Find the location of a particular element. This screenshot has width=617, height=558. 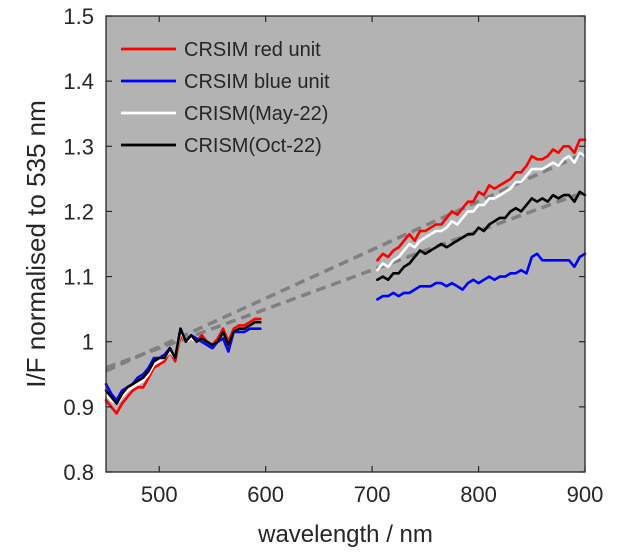

y-tick-label: 1 is located at coordinates (88, 342).